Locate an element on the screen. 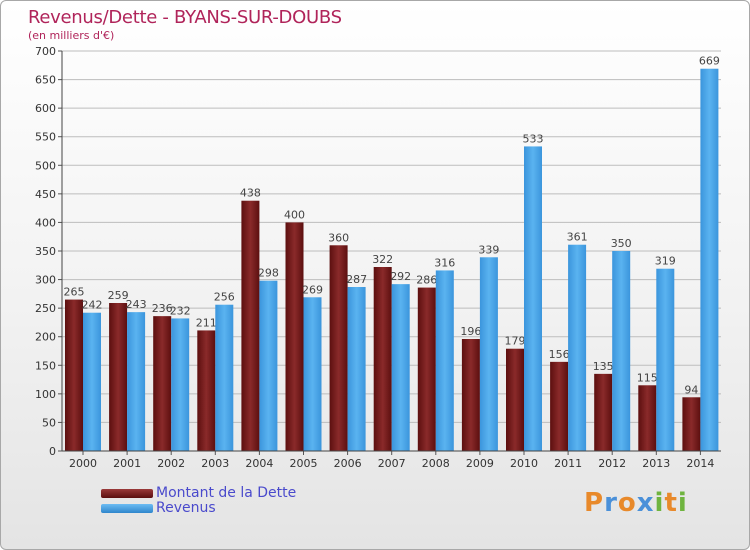  y-tick-label: 700 is located at coordinates (45, 51).